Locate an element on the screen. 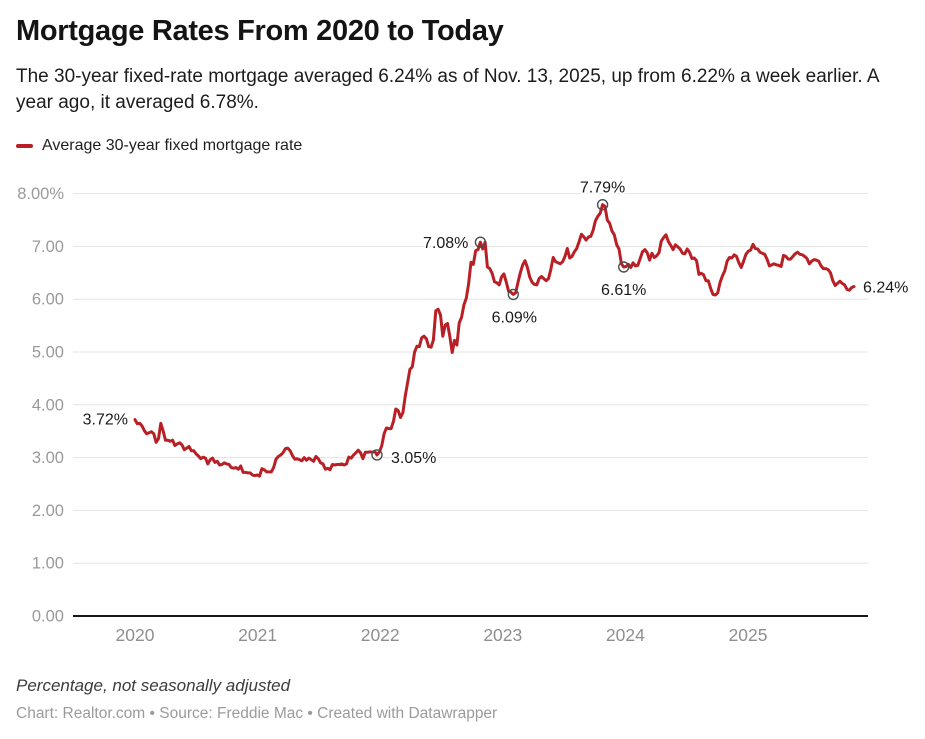 This screenshot has height=739, width=925. y-axis-label: 3.00 is located at coordinates (48, 458).